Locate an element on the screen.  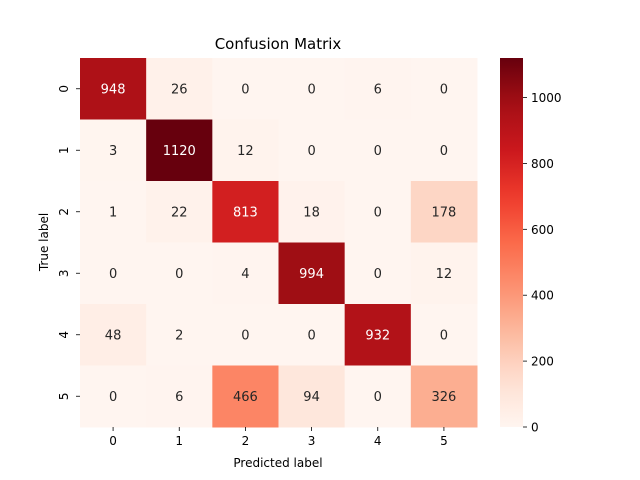
x-axis-label: Predicted label is located at coordinates (277, 463).